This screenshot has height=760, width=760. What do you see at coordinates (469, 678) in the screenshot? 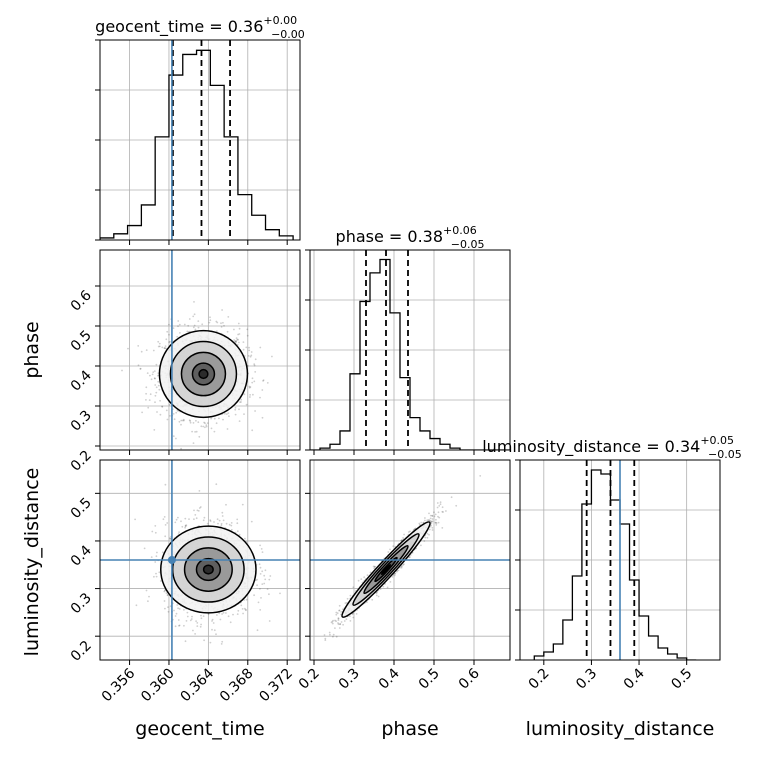
I see `x-tick-label: 0.6` at bounding box center [469, 678].